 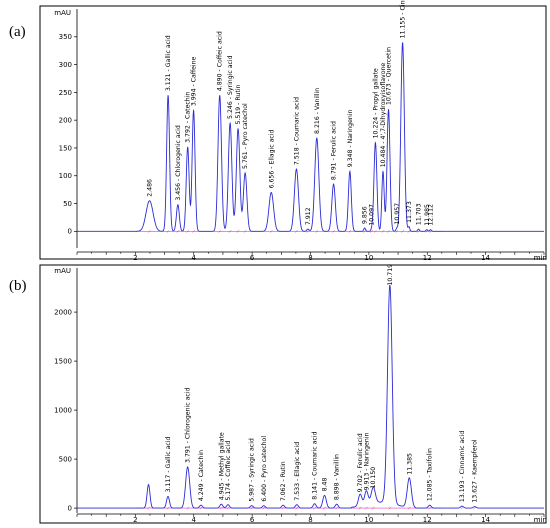 What do you see at coordinates (337, 477) in the screenshot?
I see `peak-label: 8.898 - Vanillin` at bounding box center [337, 477].